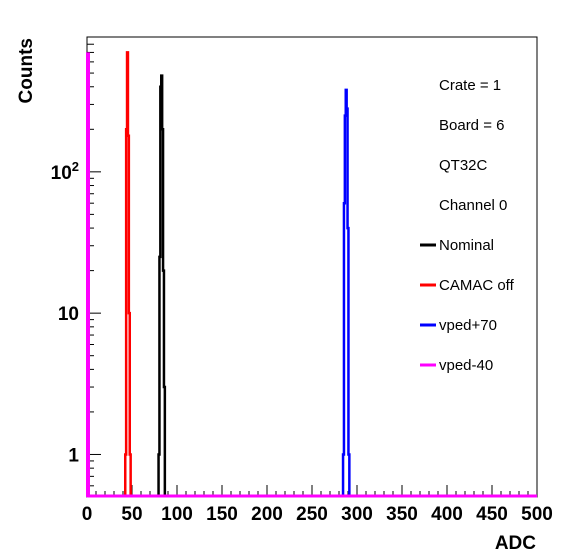  Describe the element at coordinates (477, 285) in the screenshot. I see `legend-entry: CAMAC off` at that location.